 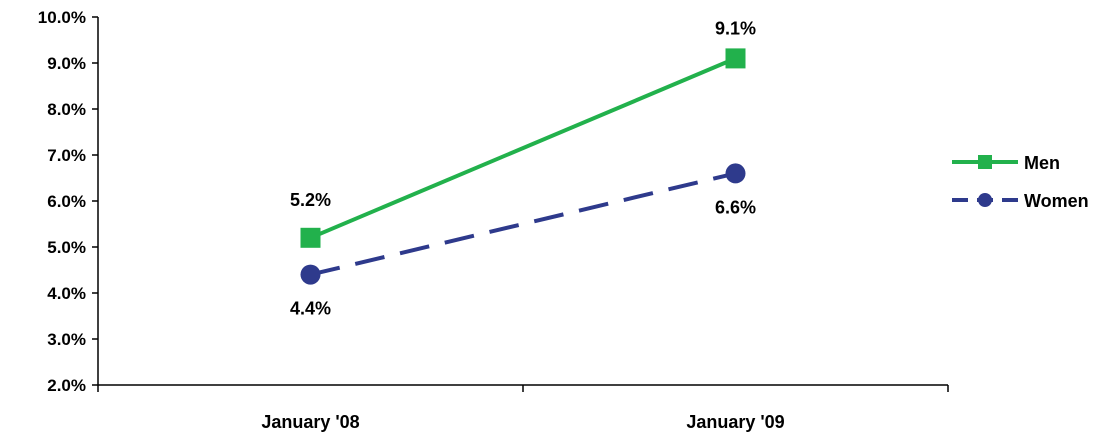 I want to click on x-category-label: January '08, so click(x=310, y=422).